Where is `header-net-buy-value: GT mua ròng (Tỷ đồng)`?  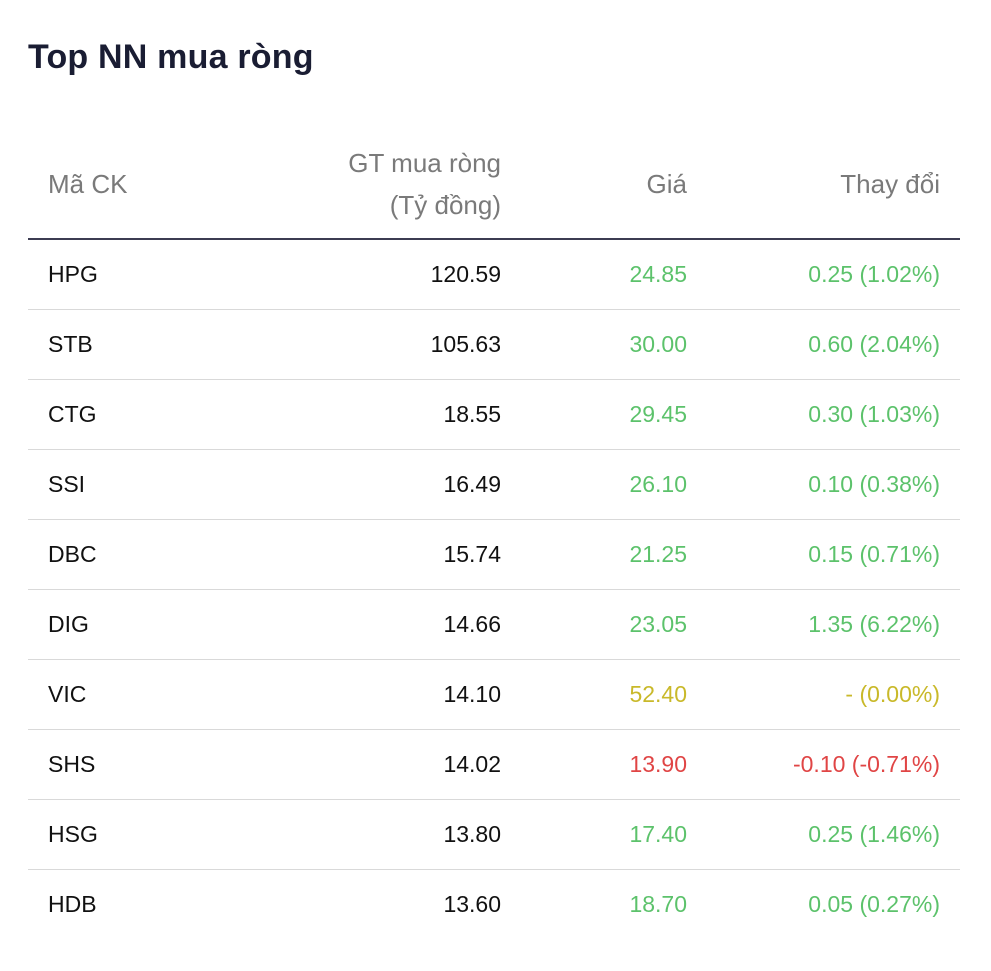
header-net-buy-value: GT mua ròng (Tỷ đồng) is located at coordinates (374, 185).